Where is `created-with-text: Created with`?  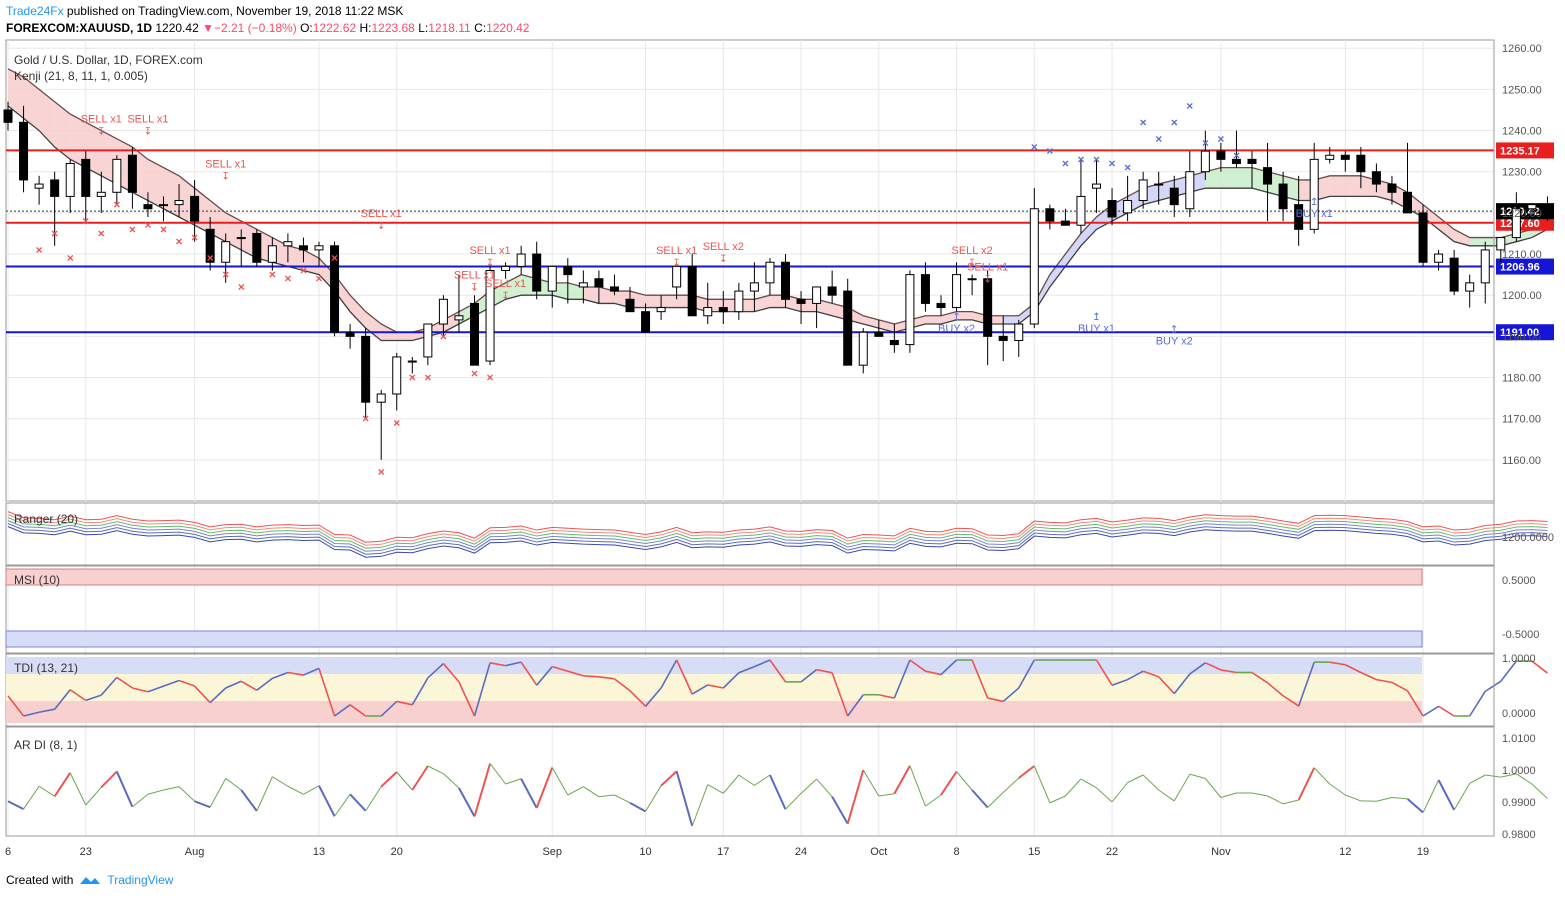
created-with-text: Created with is located at coordinates (40, 880).